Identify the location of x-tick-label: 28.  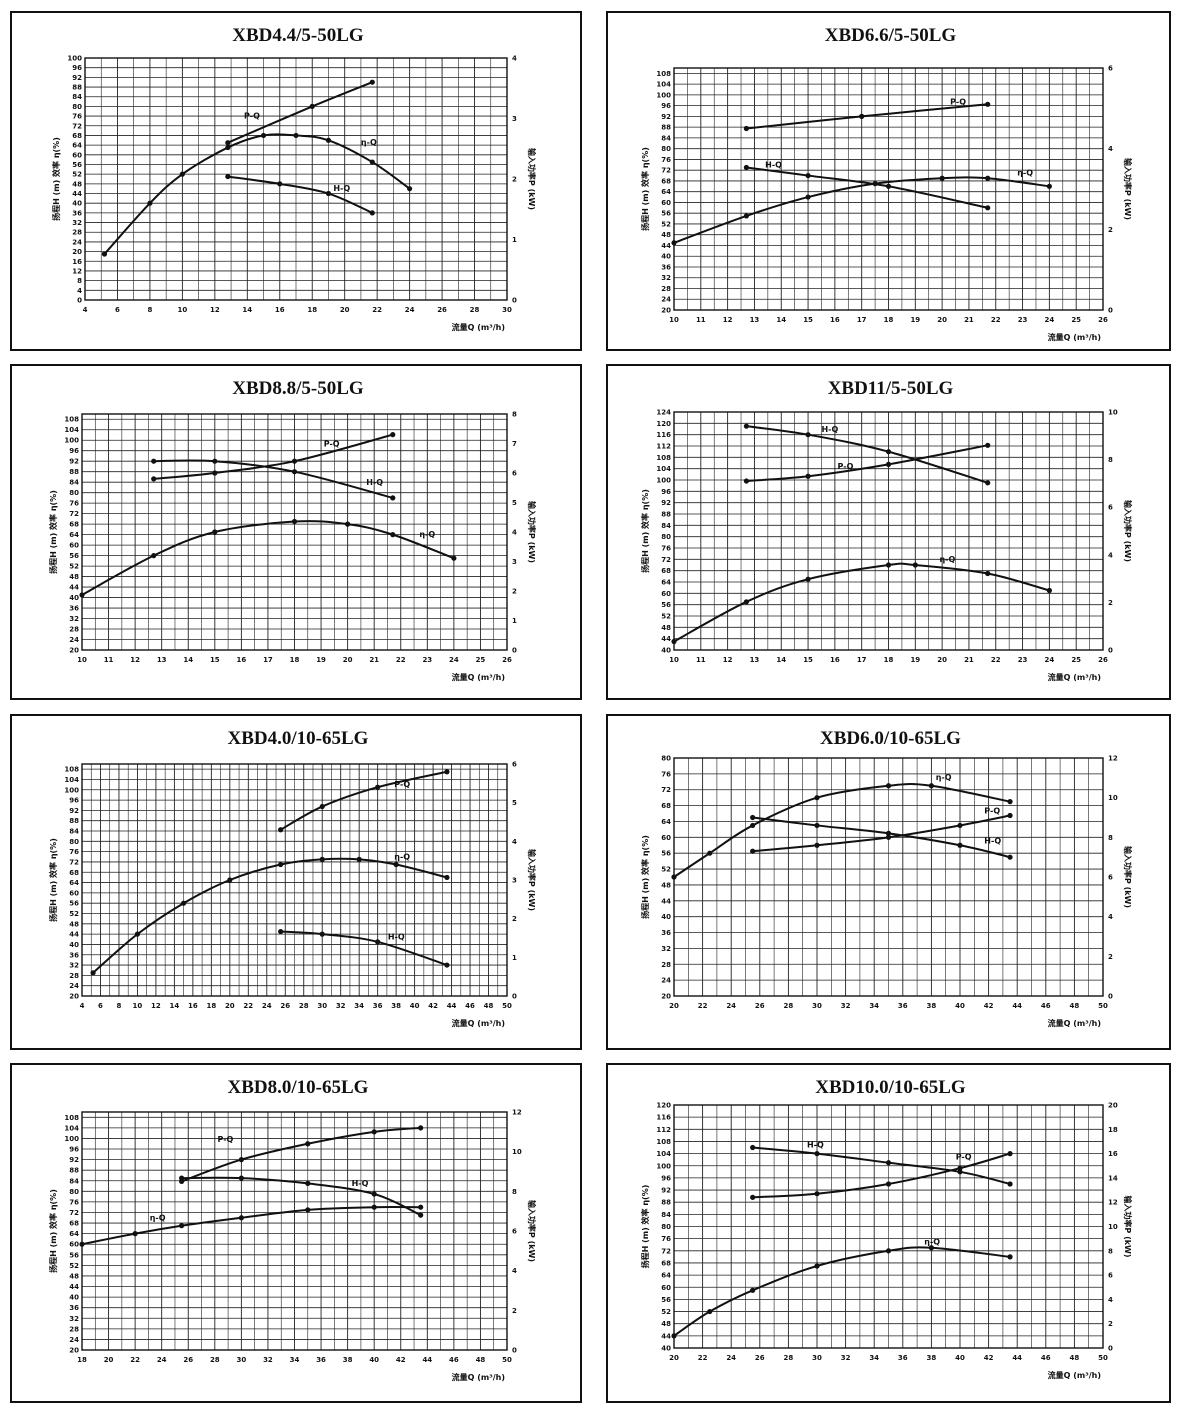
(789, 1006).